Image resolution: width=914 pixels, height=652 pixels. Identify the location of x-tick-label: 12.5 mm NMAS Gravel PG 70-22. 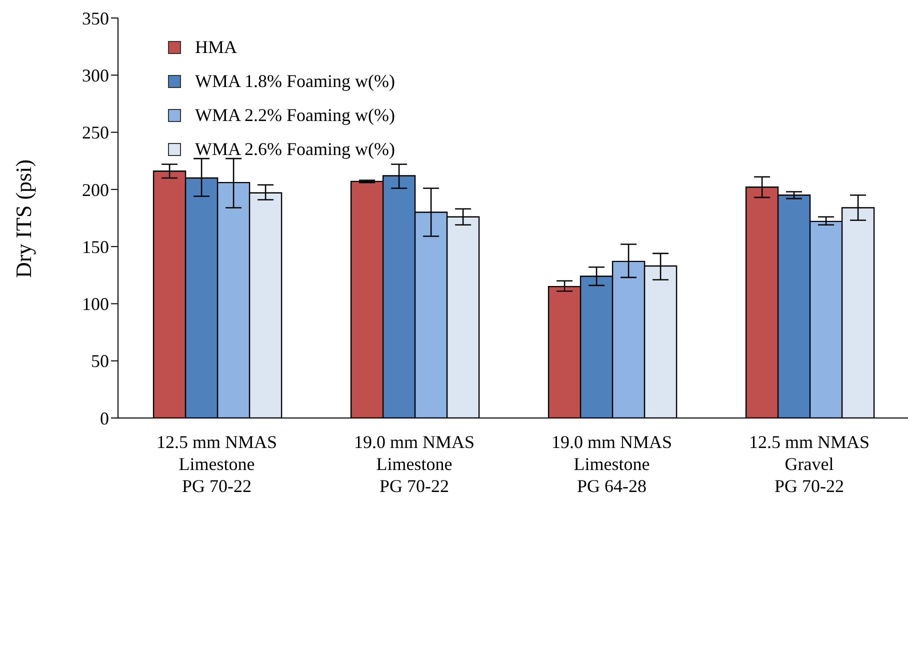
(809, 464).